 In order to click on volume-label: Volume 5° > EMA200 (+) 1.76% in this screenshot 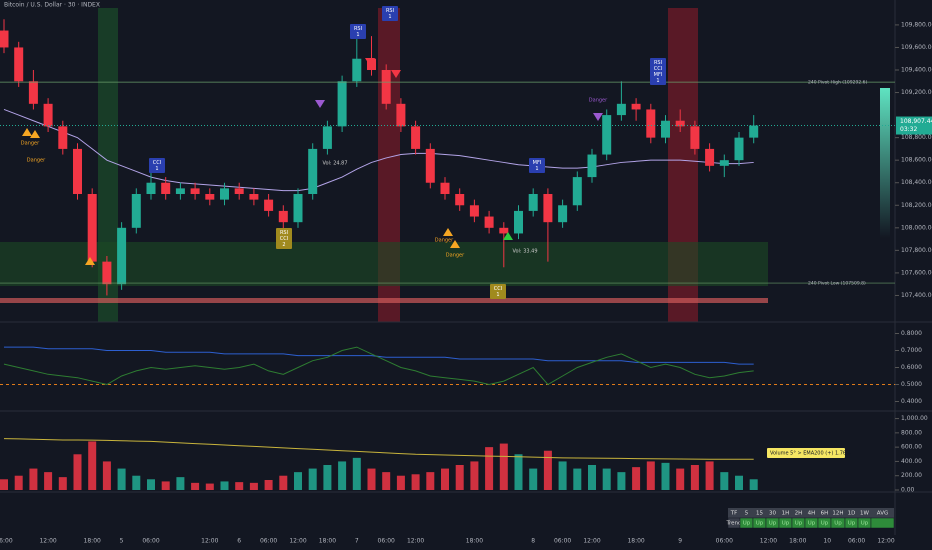, I will do `click(810, 454)`.